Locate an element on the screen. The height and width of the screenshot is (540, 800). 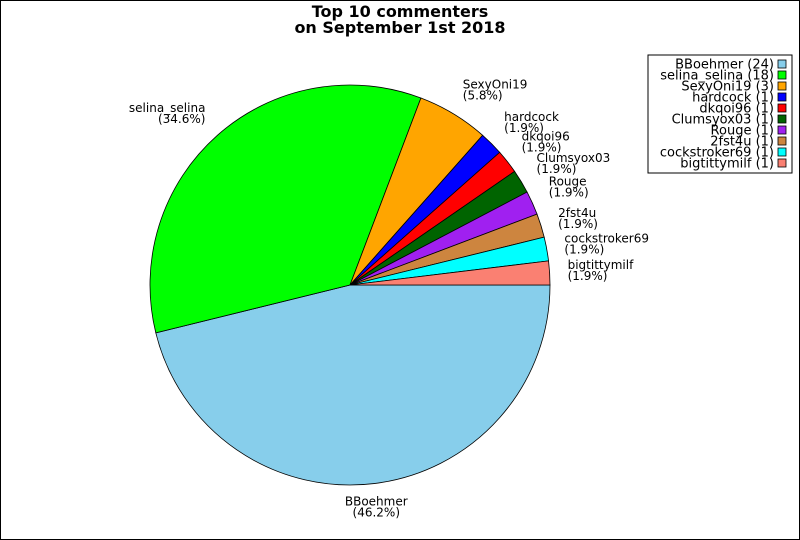
slice-label-selina-selina: selina_selina is located at coordinates (167, 108).